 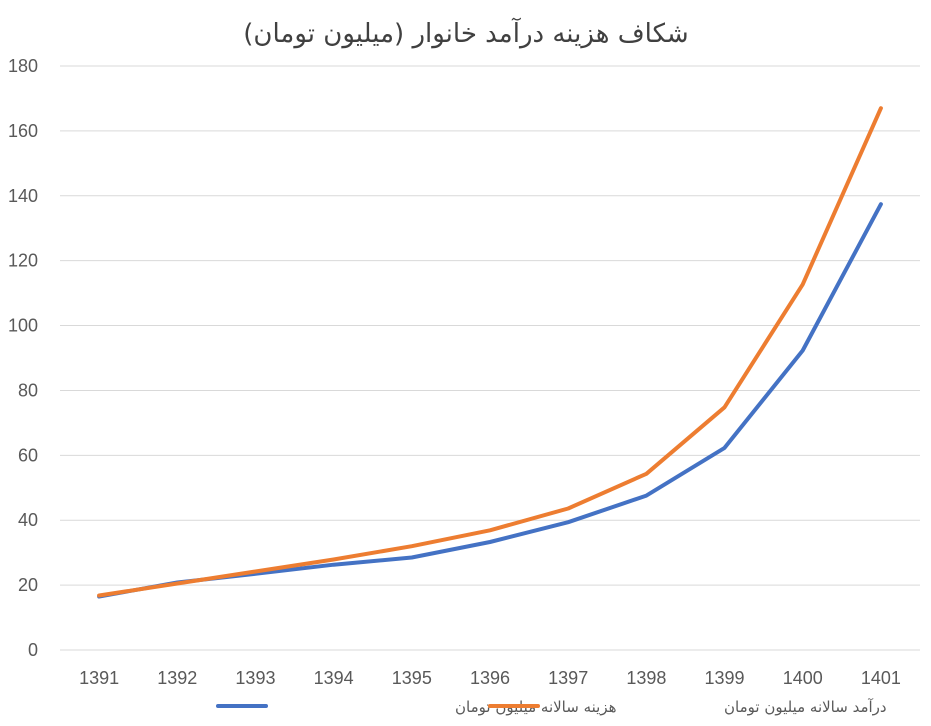 What do you see at coordinates (334, 678) in the screenshot?
I see `x-tick-label: 1394` at bounding box center [334, 678].